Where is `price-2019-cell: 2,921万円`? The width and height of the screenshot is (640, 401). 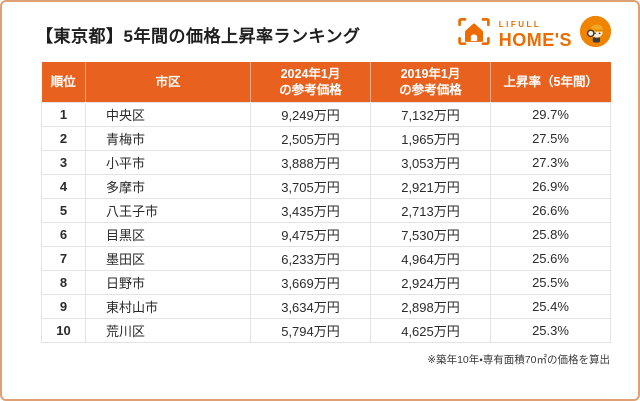 price-2019-cell: 2,921万円 is located at coordinates (430, 186).